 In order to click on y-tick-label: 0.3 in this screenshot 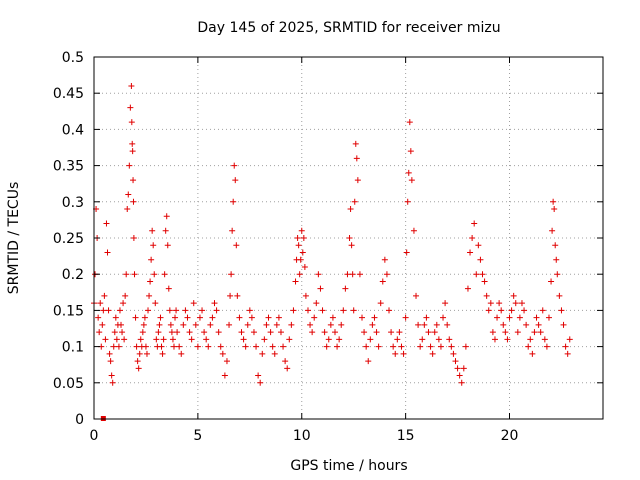, I will do `click(73, 203)`.